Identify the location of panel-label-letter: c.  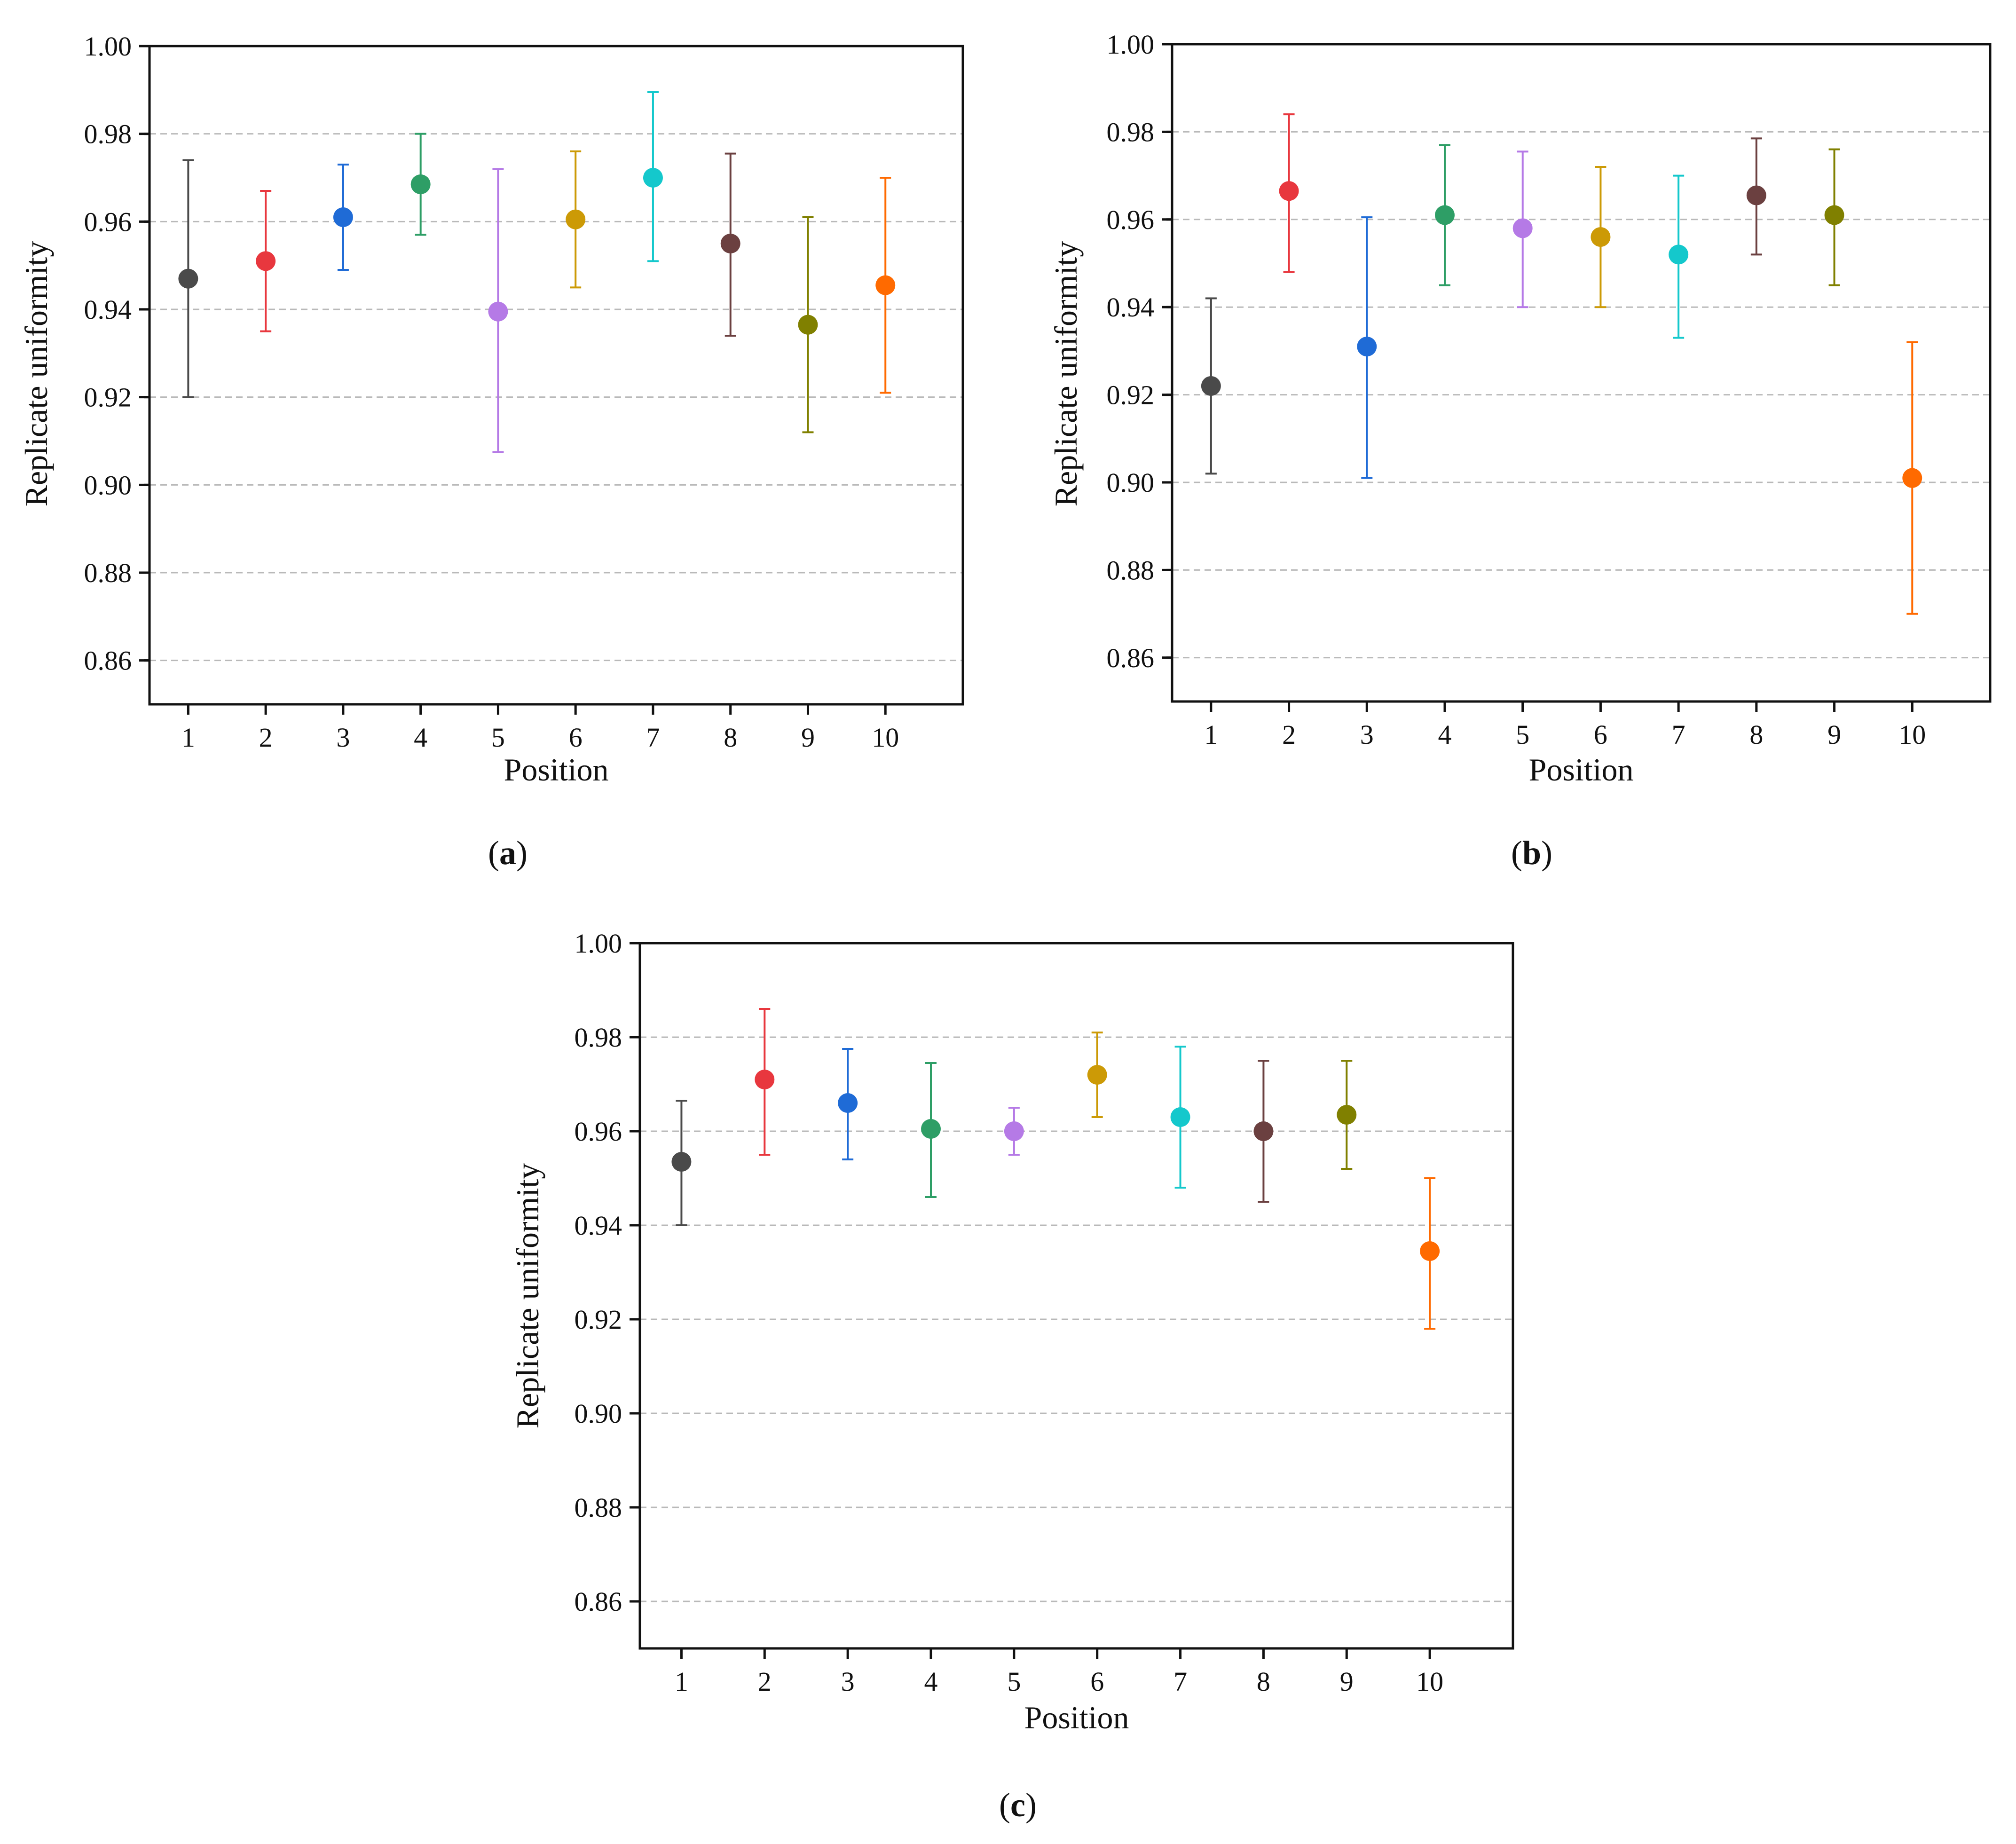
(1018, 1805).